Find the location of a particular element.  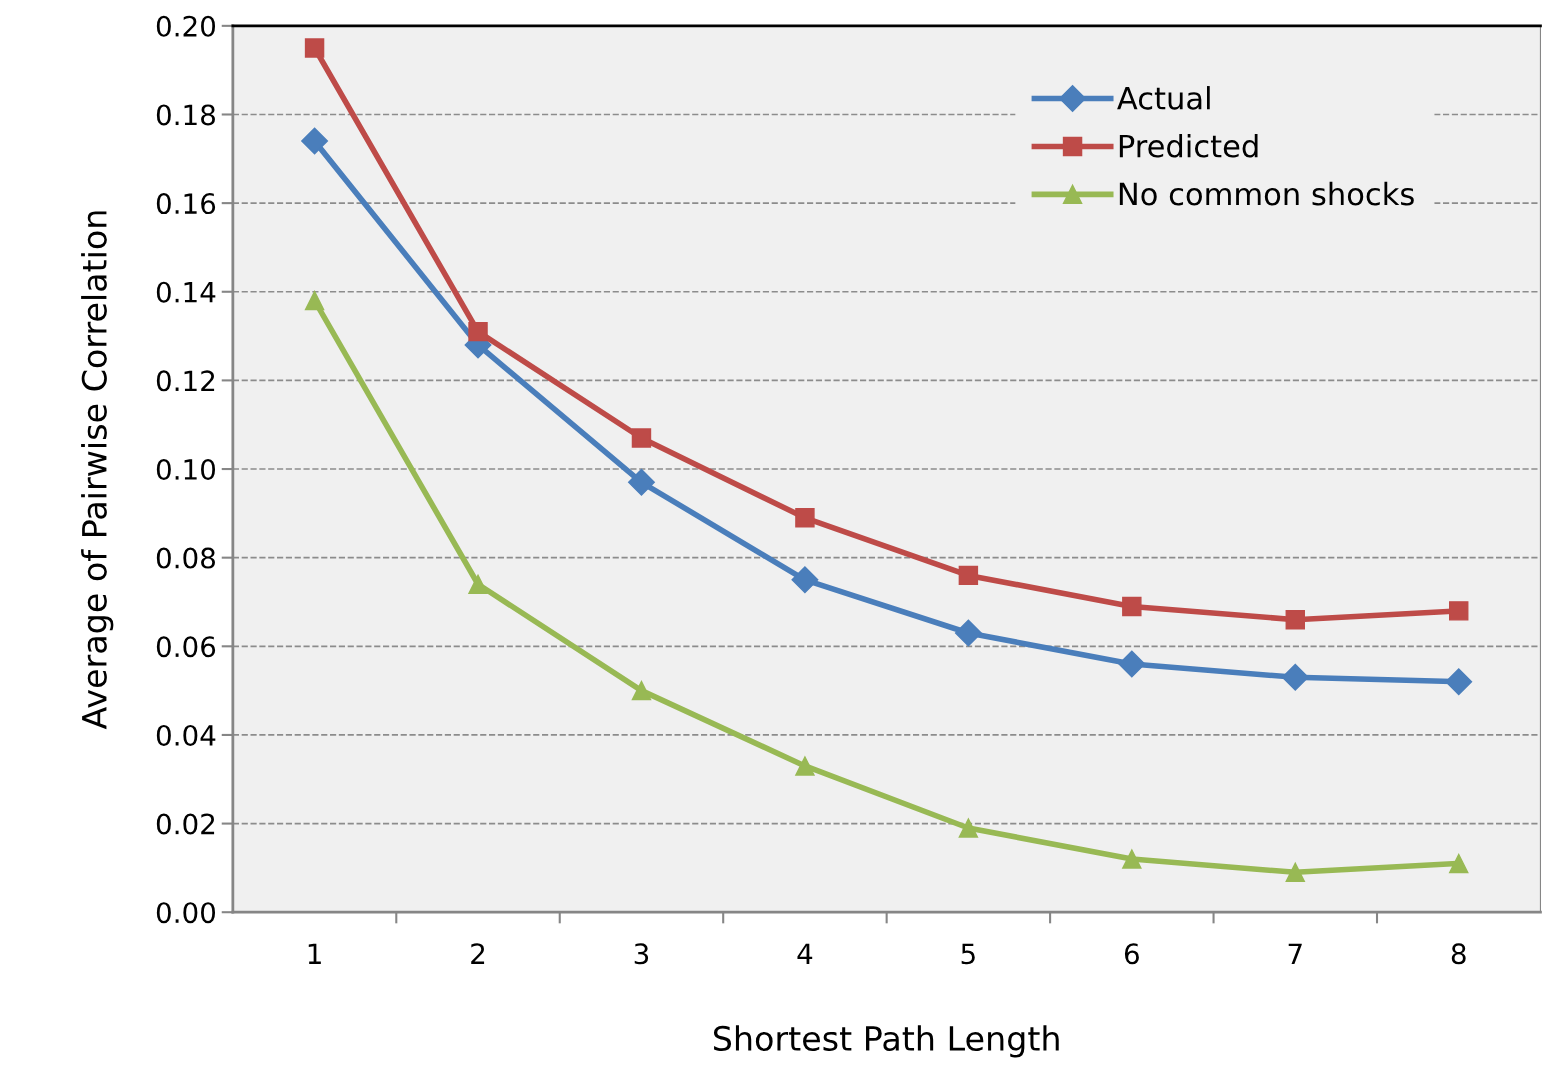

x-tick-label: 4 is located at coordinates (805, 953).